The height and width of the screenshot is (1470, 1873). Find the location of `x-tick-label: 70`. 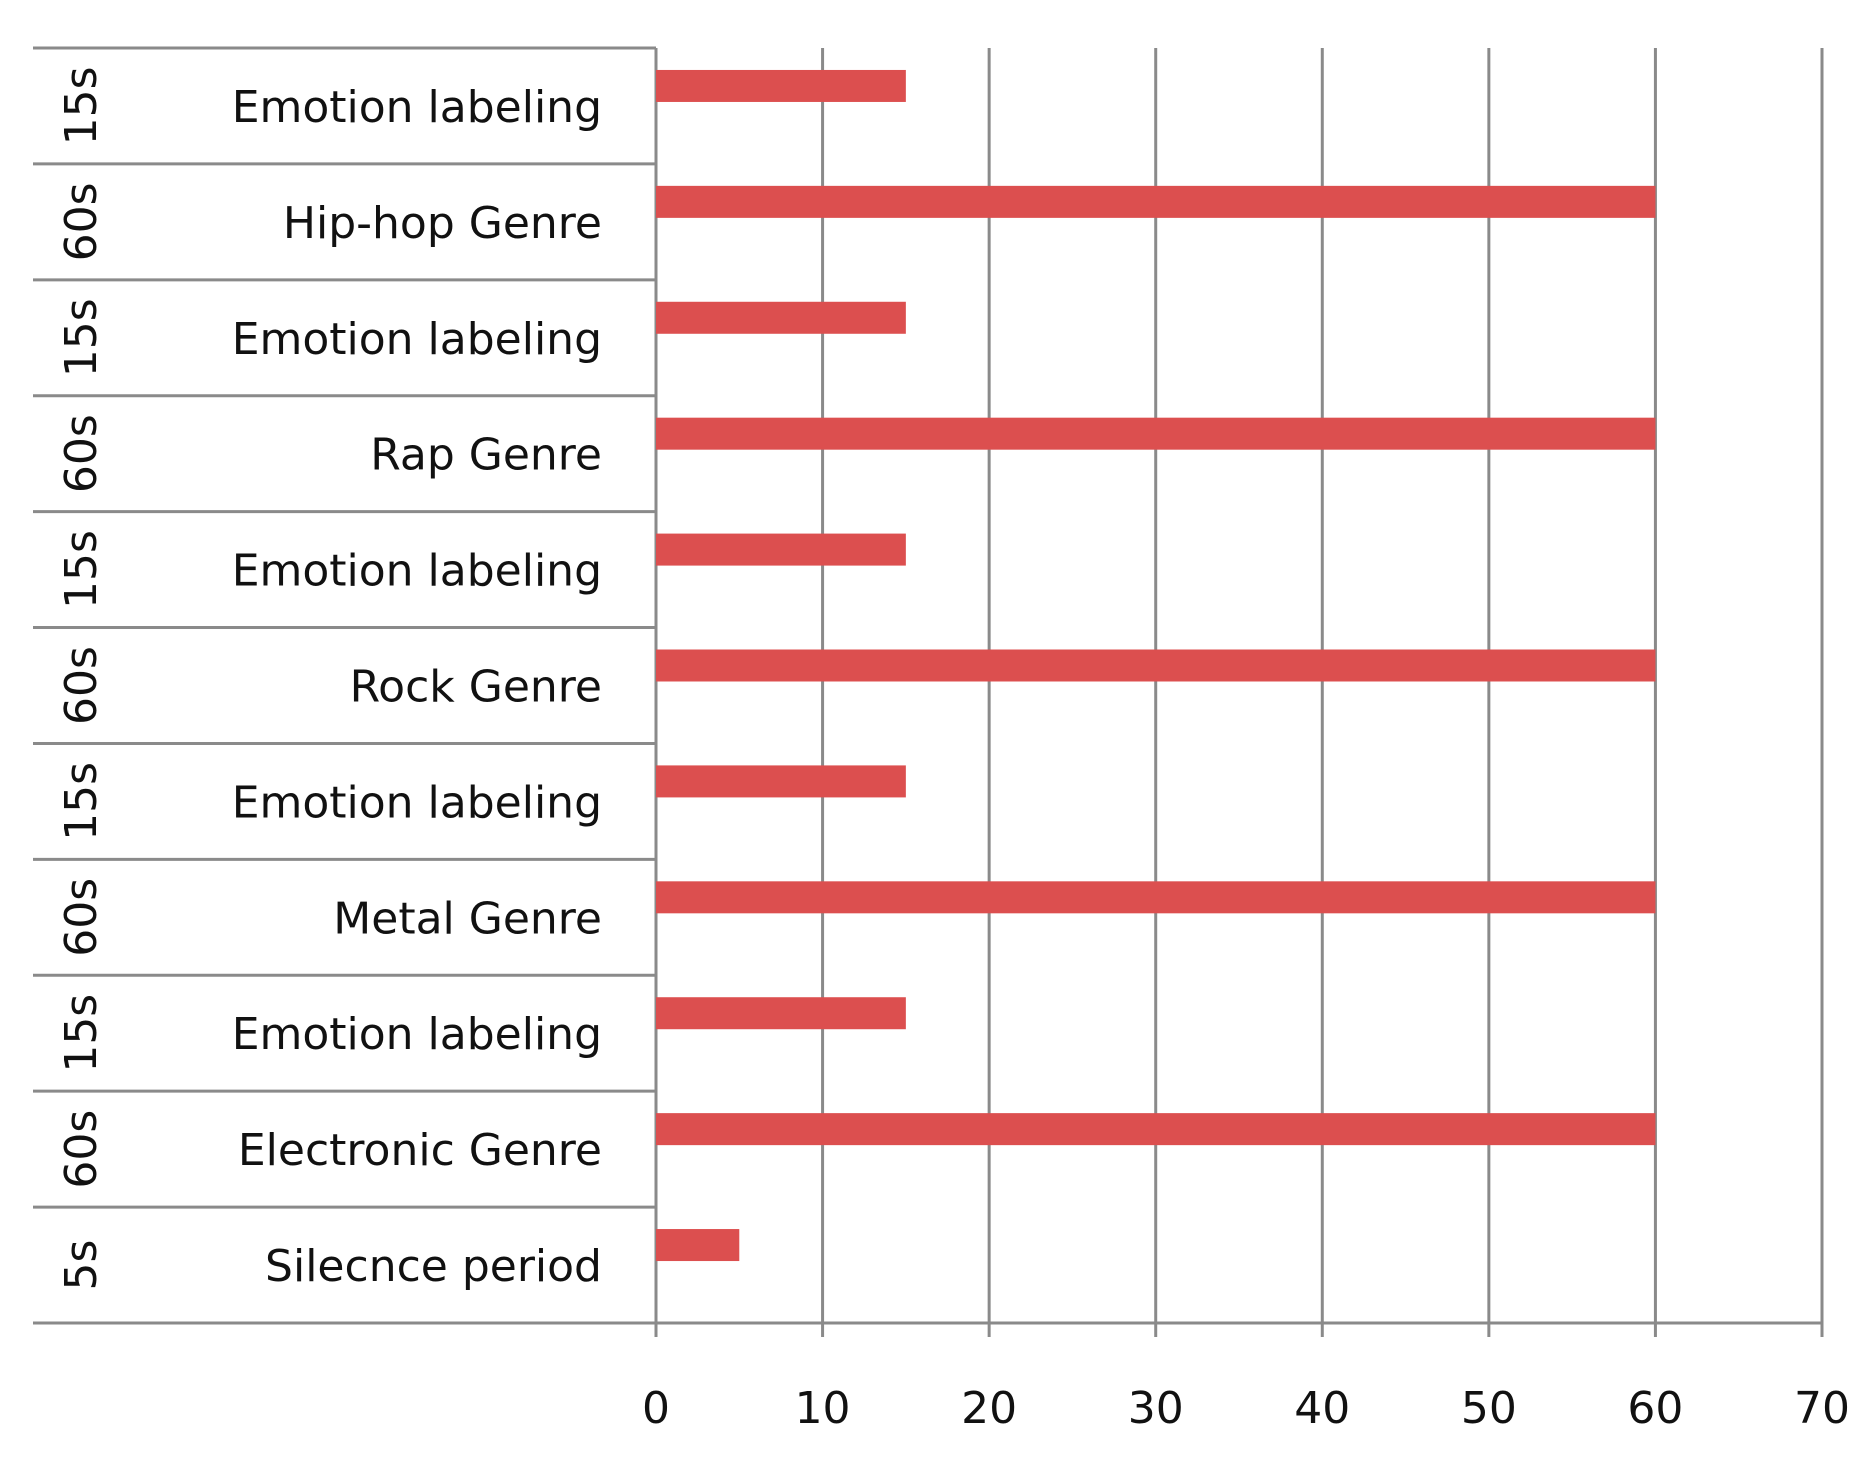

x-tick-label: 70 is located at coordinates (1822, 1408).